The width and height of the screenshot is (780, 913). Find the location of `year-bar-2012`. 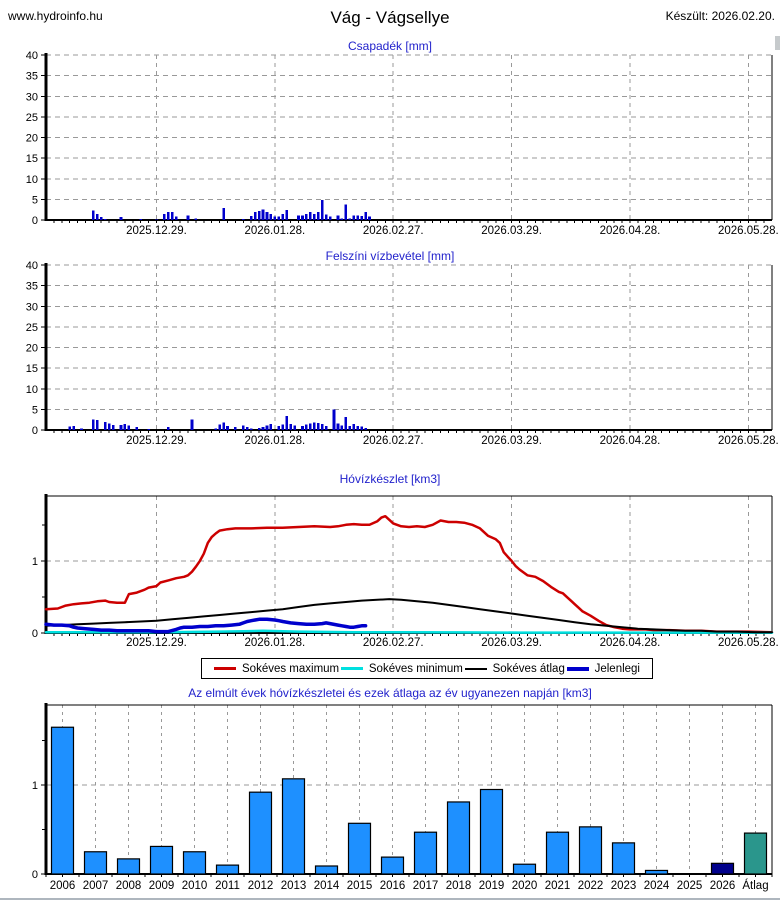

year-bar-2012 is located at coordinates (260, 833).